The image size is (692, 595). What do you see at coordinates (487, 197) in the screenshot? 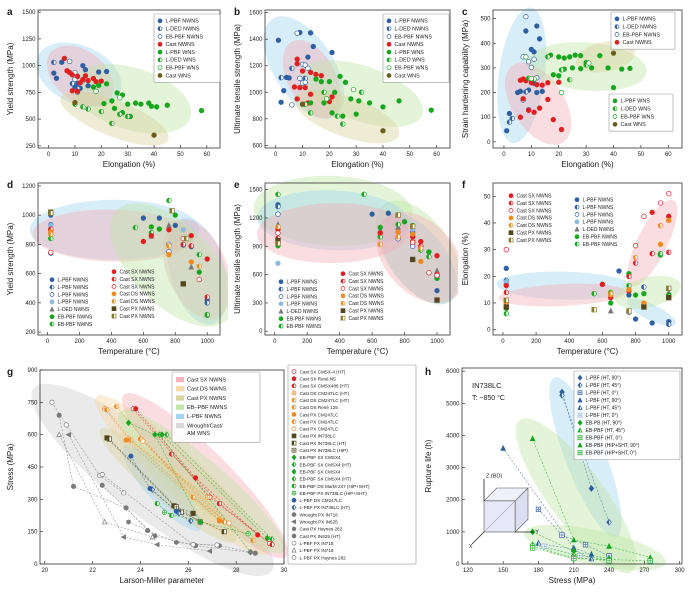
I see `y-tick-label: 50` at bounding box center [487, 197].